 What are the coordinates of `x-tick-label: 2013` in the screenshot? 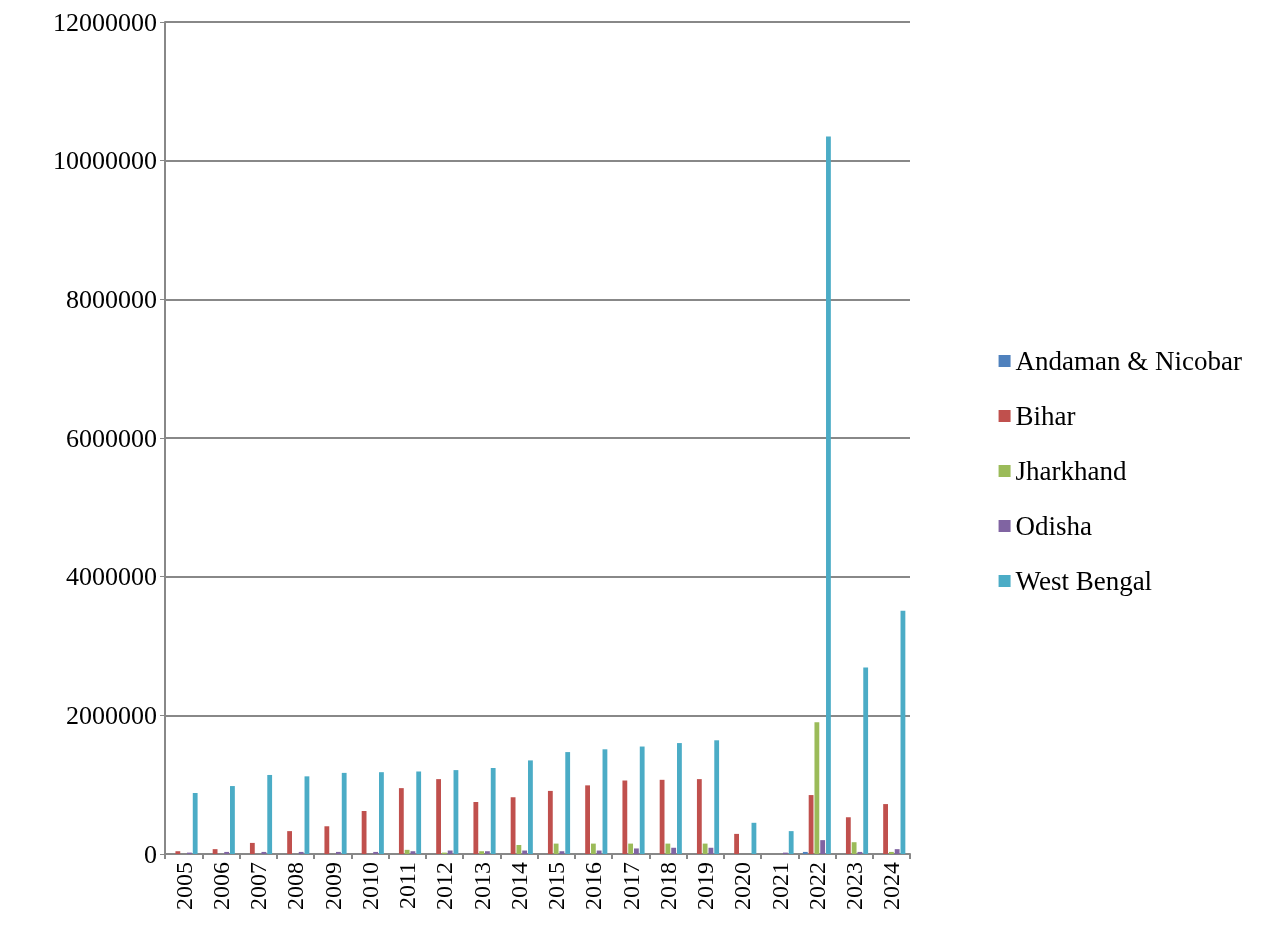 It's located at (481, 886).